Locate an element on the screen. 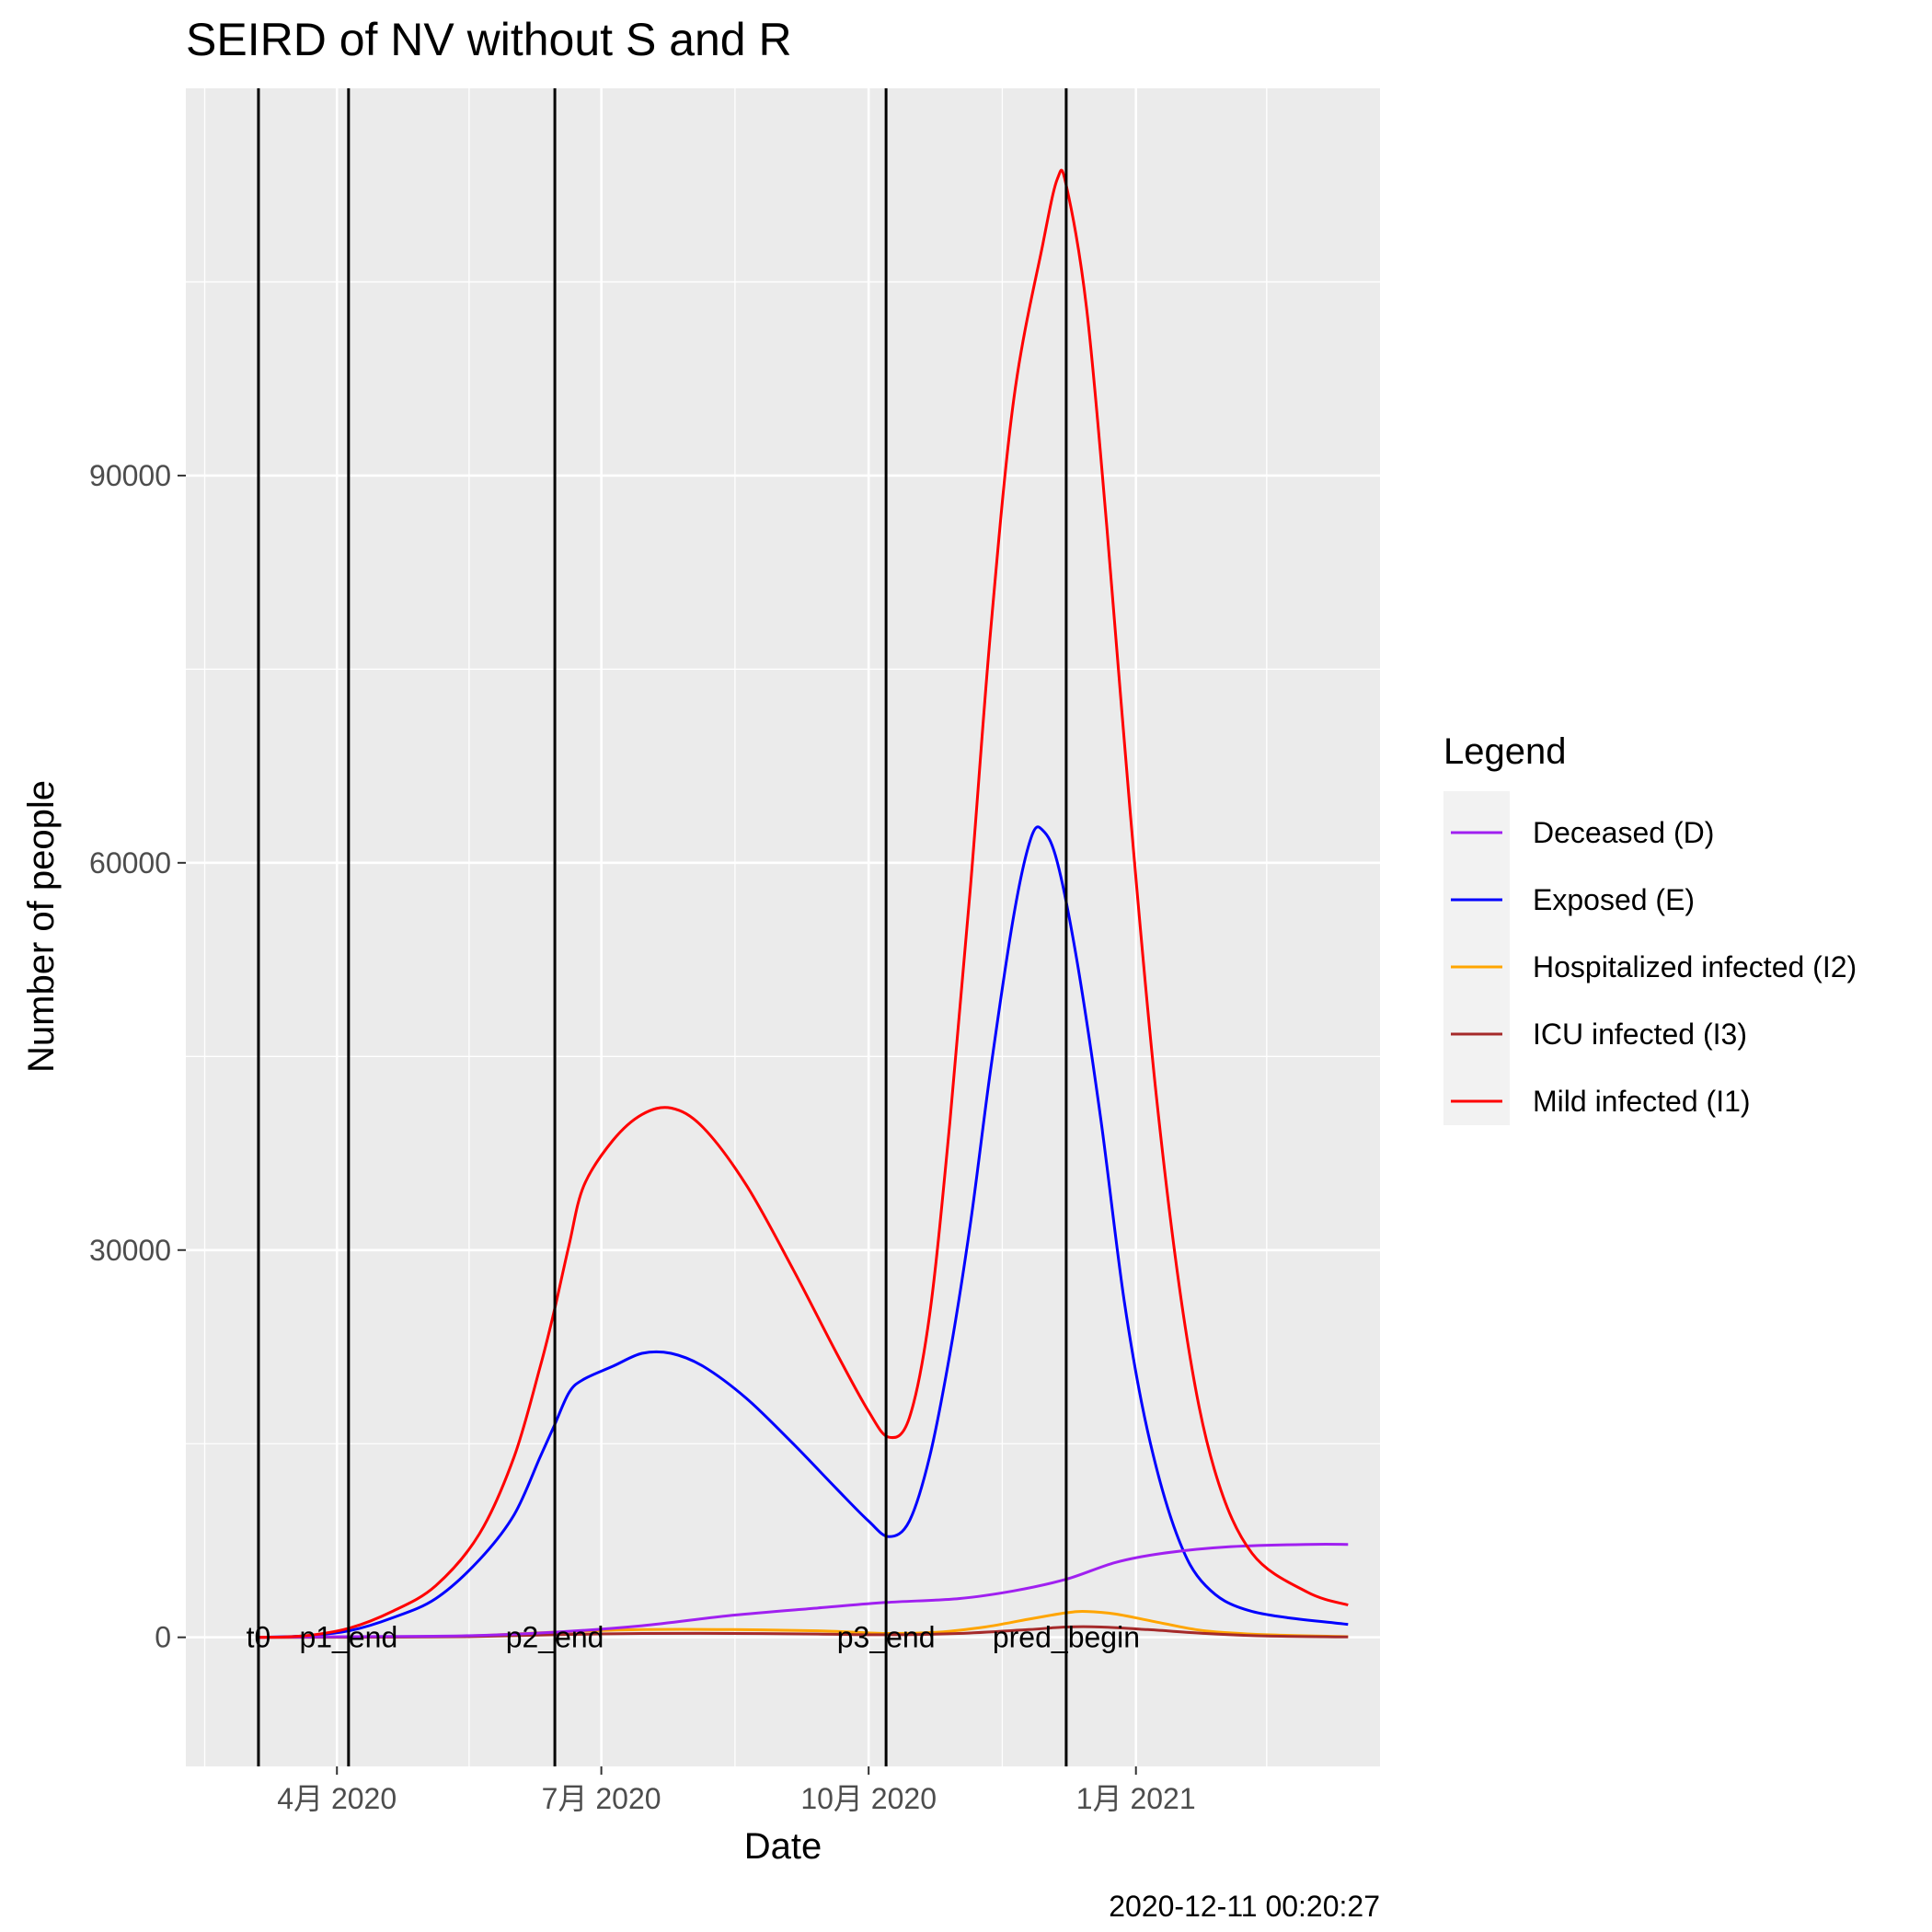 This screenshot has height=1932, width=1932. y-tick-label: 60000 is located at coordinates (130, 863).